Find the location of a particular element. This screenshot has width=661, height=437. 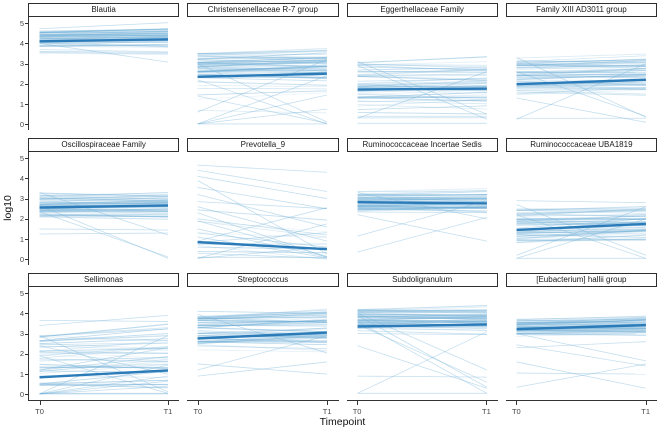

facet-title-strip: Ruminococcaceae UBA1819 is located at coordinates (581, 145).